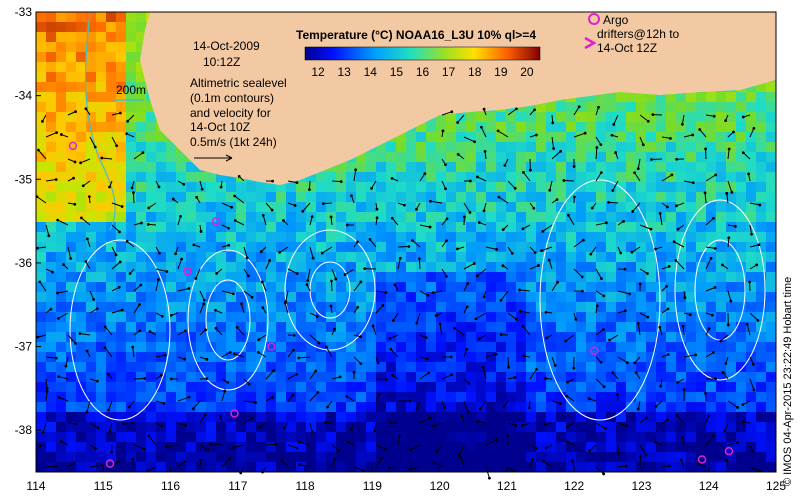 Image resolution: width=800 pixels, height=500 pixels. I want to click on x-tick-label: 118, so click(305, 486).